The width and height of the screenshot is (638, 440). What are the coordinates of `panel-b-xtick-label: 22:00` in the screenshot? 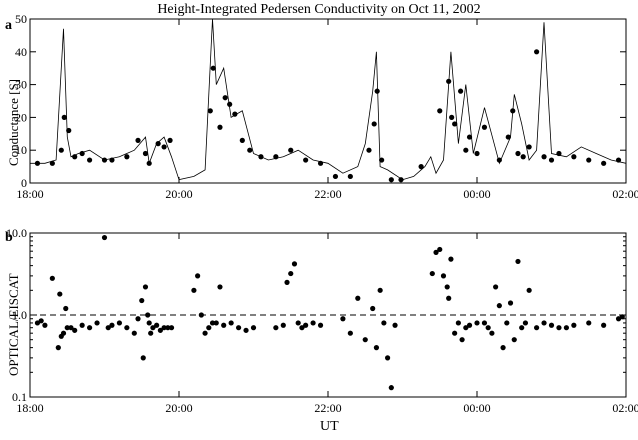 It's located at (327, 408).